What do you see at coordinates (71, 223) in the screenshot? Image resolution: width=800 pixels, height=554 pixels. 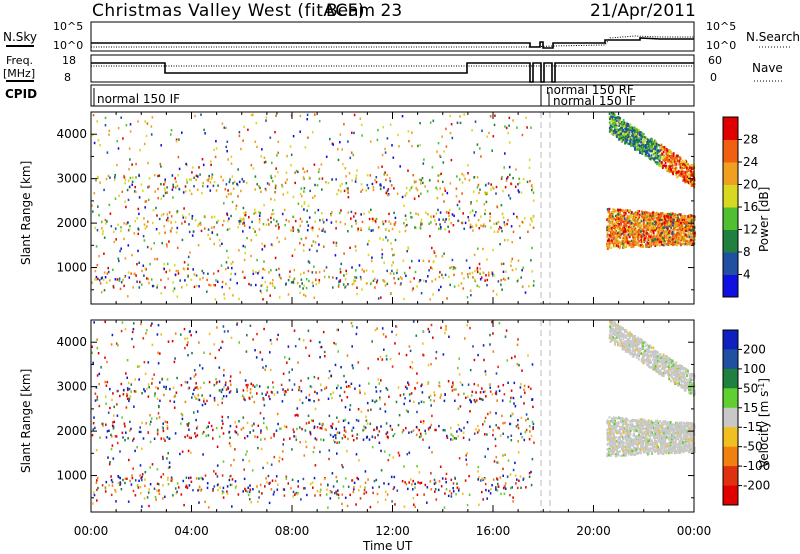 I see `y-tick-label: 2000` at bounding box center [71, 223].